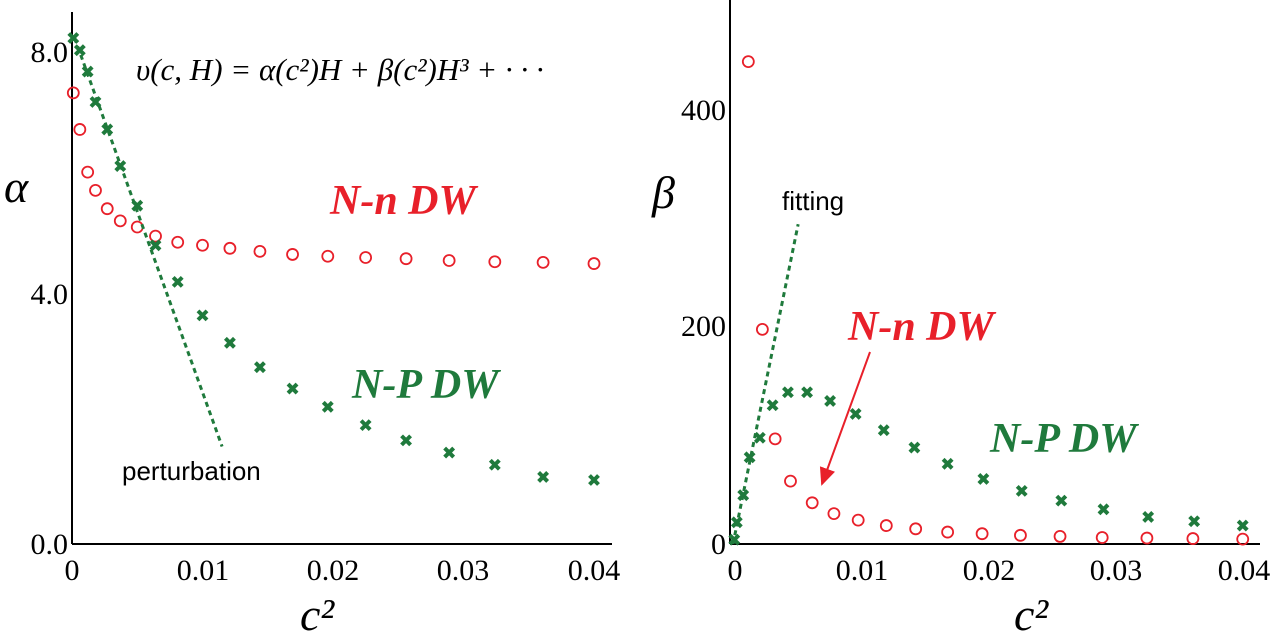  I want to click on beta-x-axis-label: c², so click(1031, 612).